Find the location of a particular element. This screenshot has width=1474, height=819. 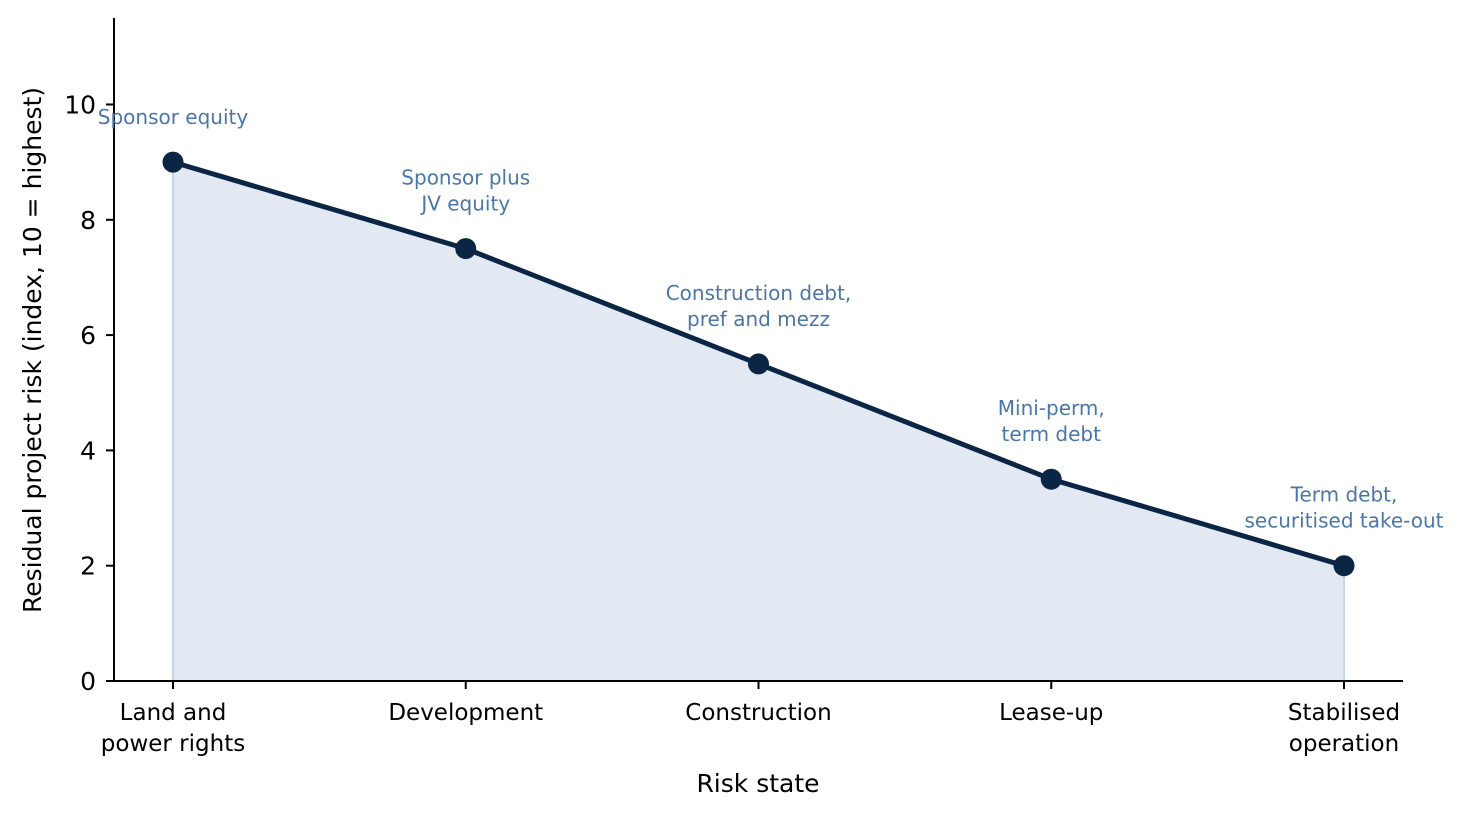

point-annotation: Construction debt, pref and mezz is located at coordinates (759, 306).